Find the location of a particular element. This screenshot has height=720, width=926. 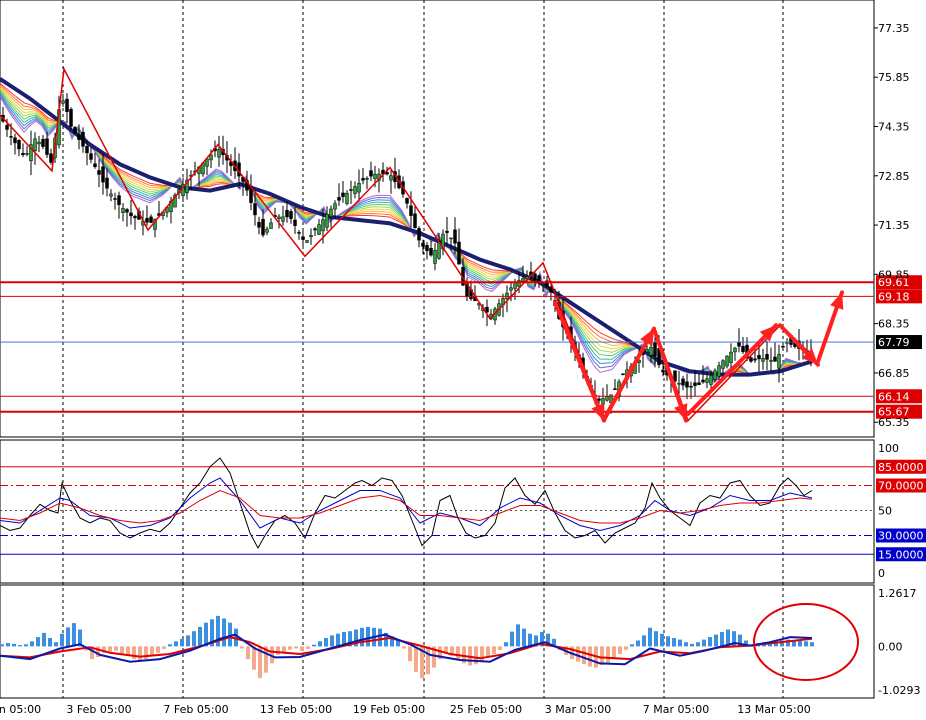

price-axis-label: 65.35 is located at coordinates (894, 422).